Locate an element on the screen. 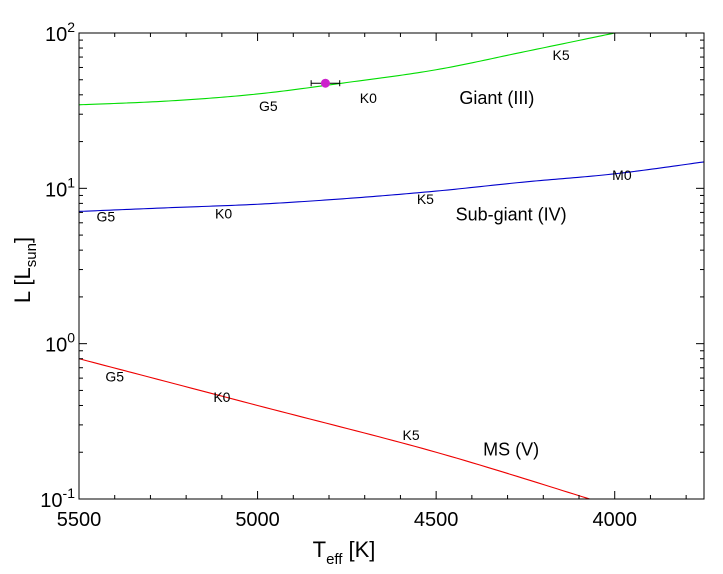 This screenshot has width=723, height=574. spectral-label-sub-giant-iv-k0: K0 is located at coordinates (223, 213).